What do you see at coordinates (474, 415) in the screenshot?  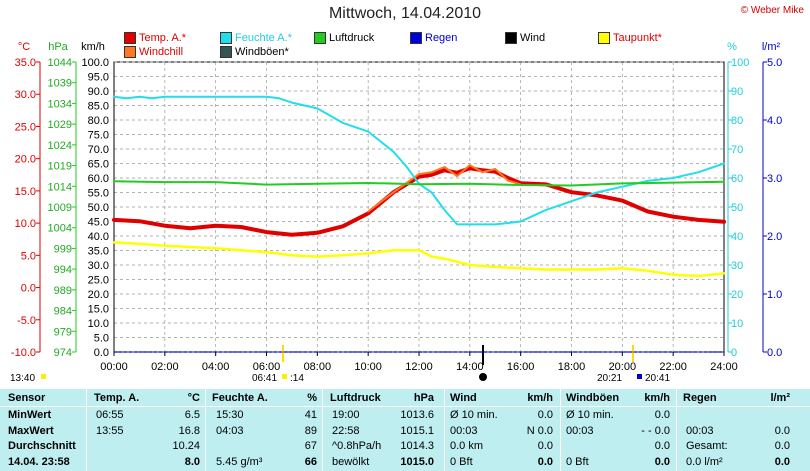 I see `wind-time: Ø 10 min.` at bounding box center [474, 415].